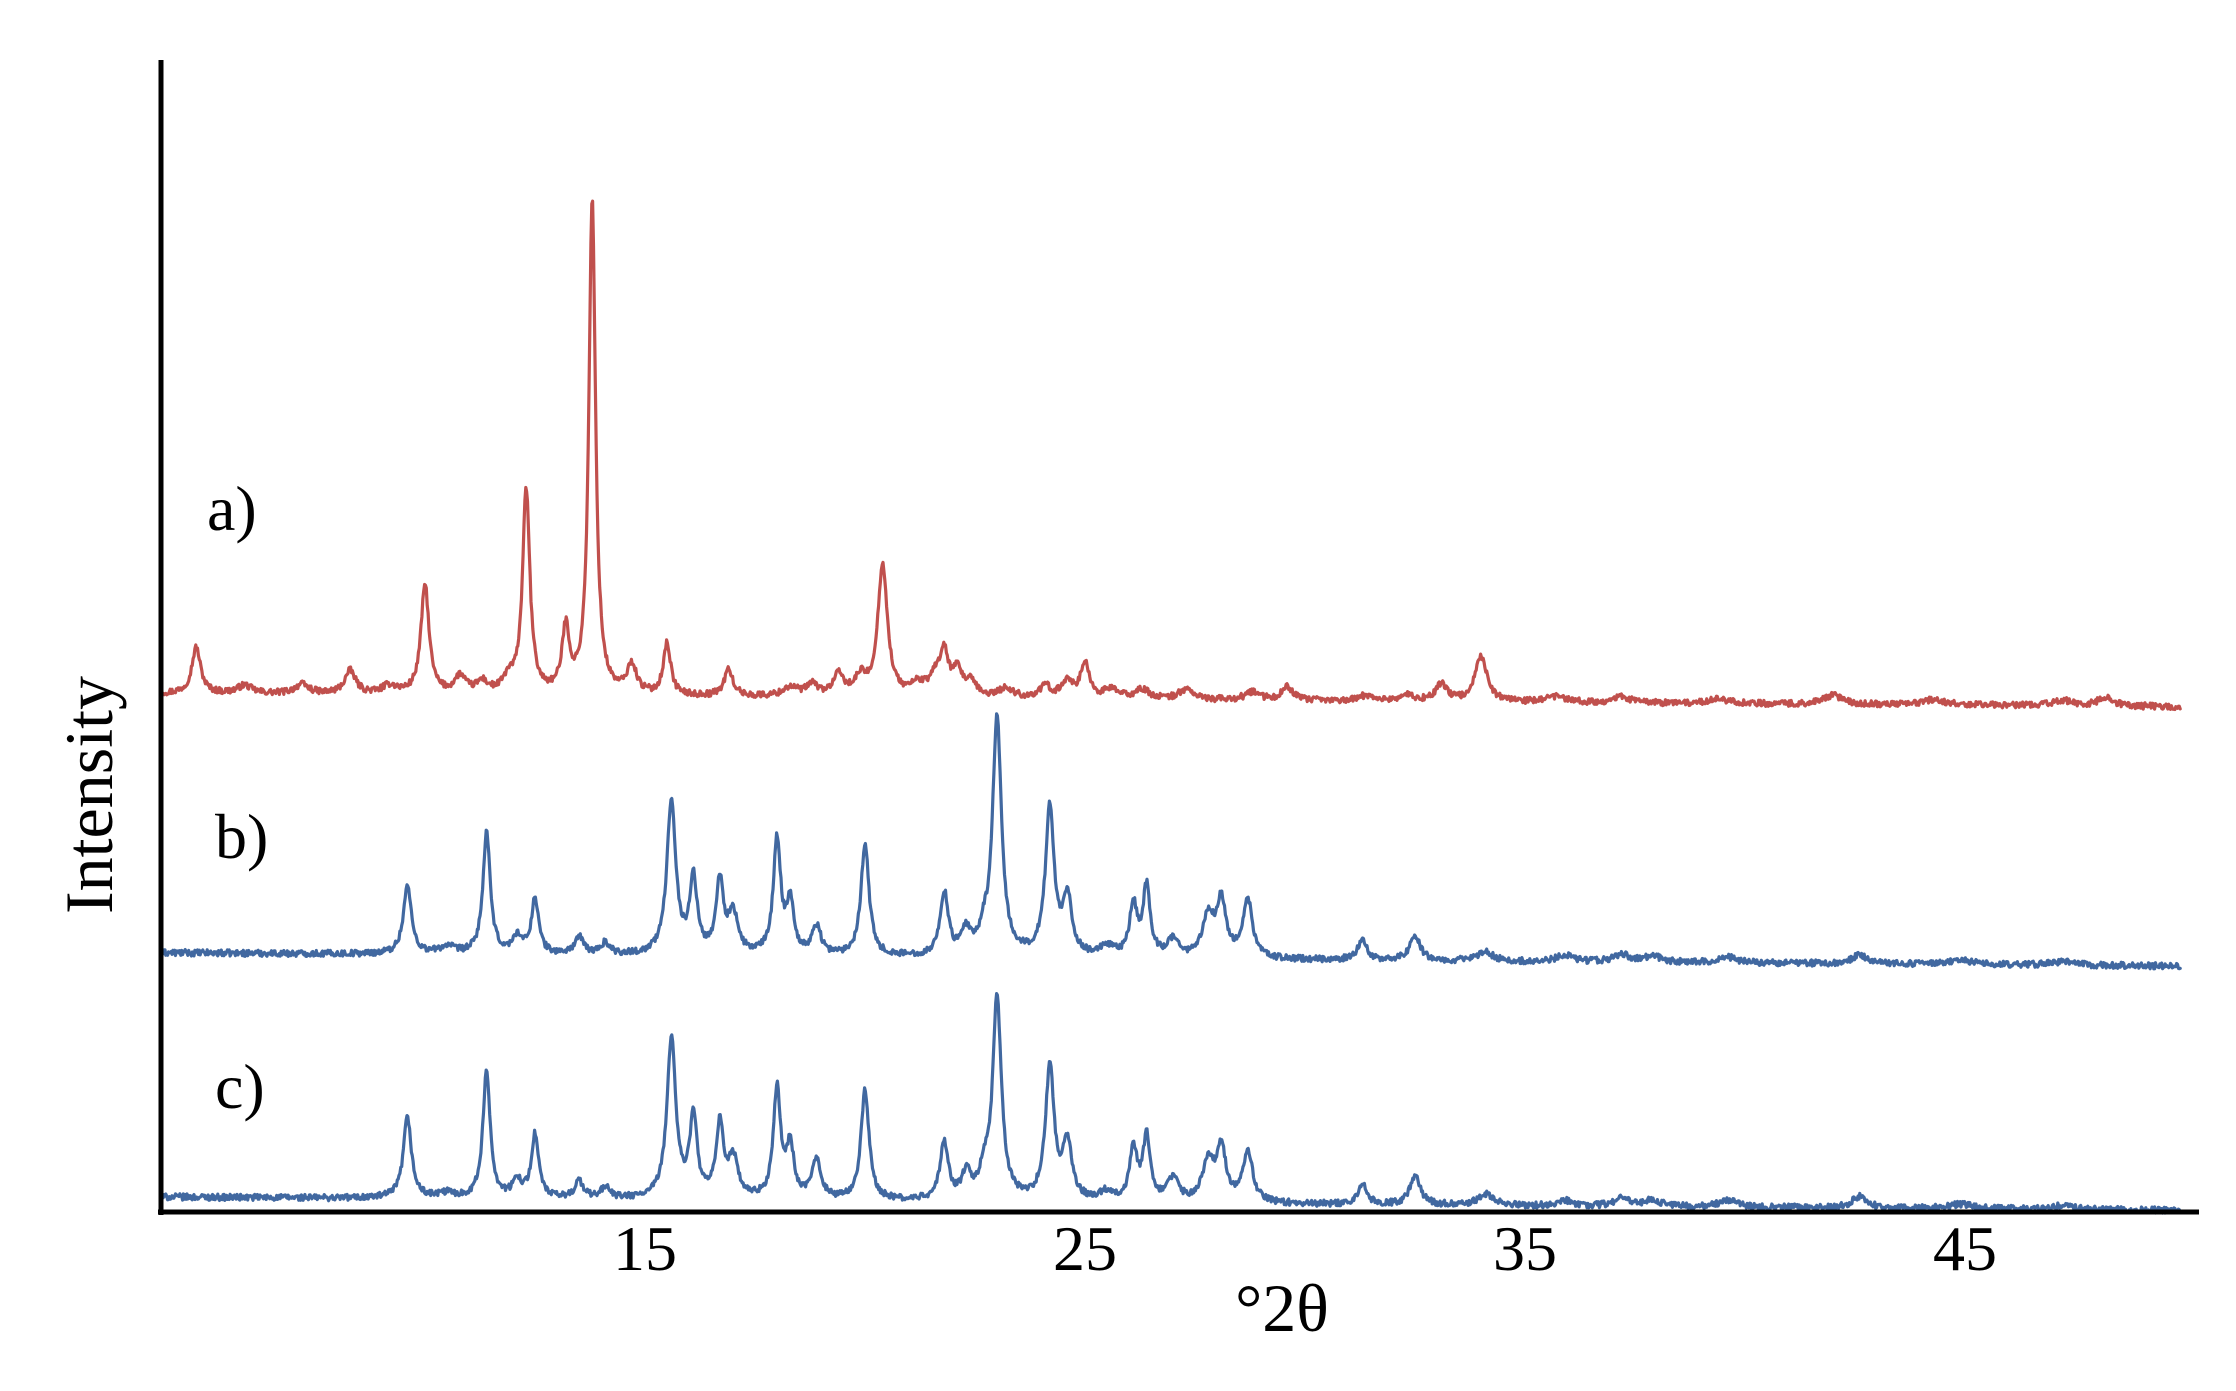  What do you see at coordinates (240, 1086) in the screenshot?
I see `series-label-c: c)` at bounding box center [240, 1086].